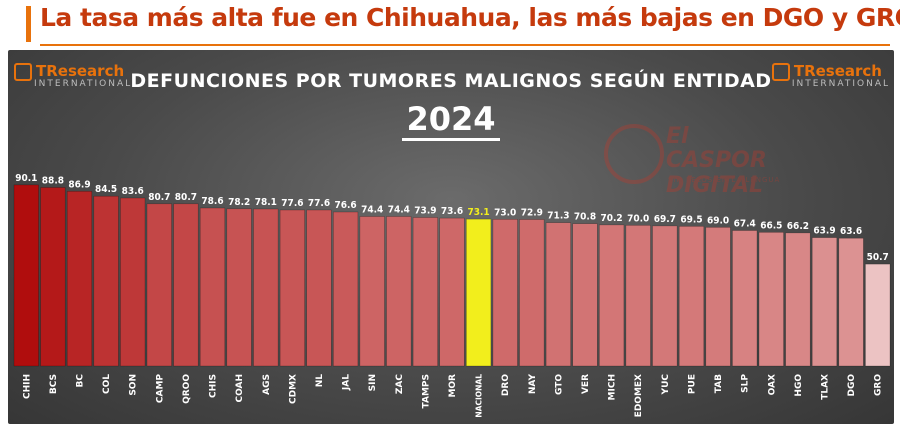  What do you see at coordinates (719, 383) in the screenshot?
I see `category-label: TAB` at bounding box center [719, 383].